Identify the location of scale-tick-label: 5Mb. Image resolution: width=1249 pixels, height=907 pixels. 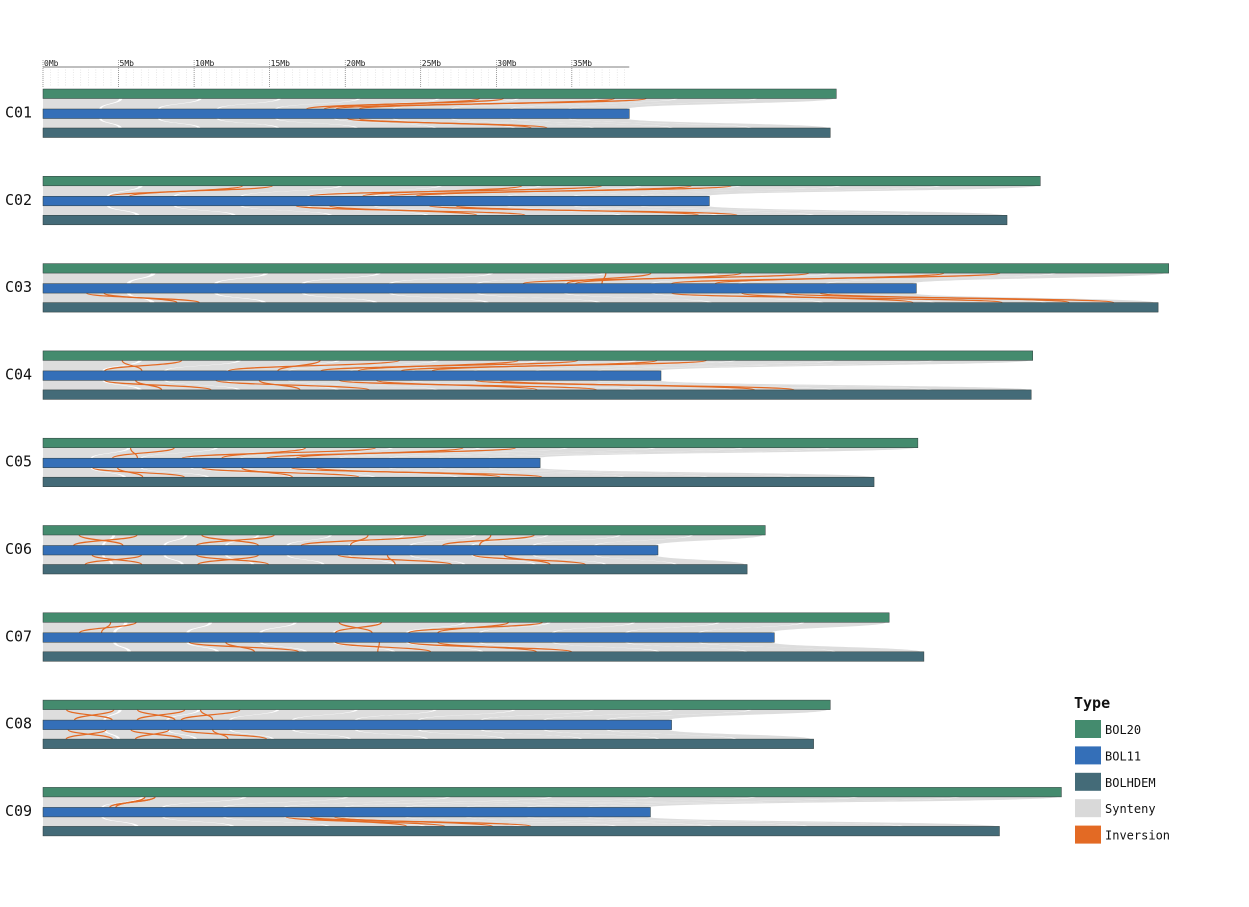
(127, 63).